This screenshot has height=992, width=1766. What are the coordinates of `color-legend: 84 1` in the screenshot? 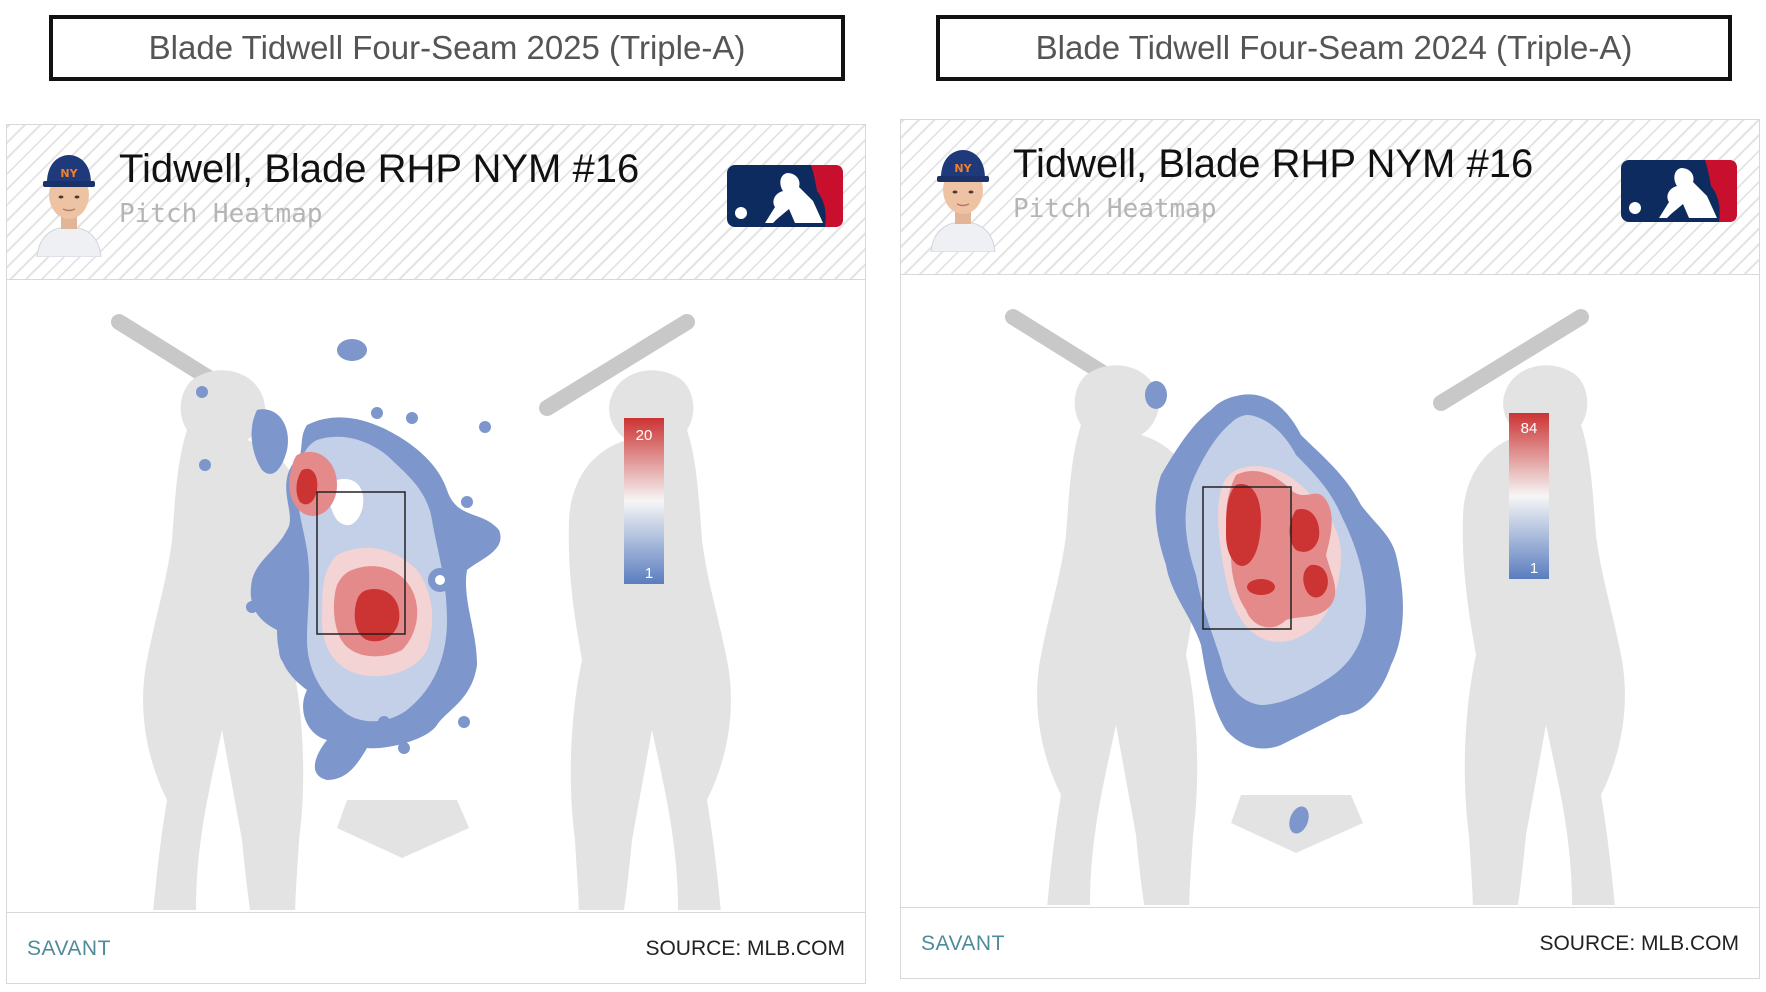 It's located at (1529, 496).